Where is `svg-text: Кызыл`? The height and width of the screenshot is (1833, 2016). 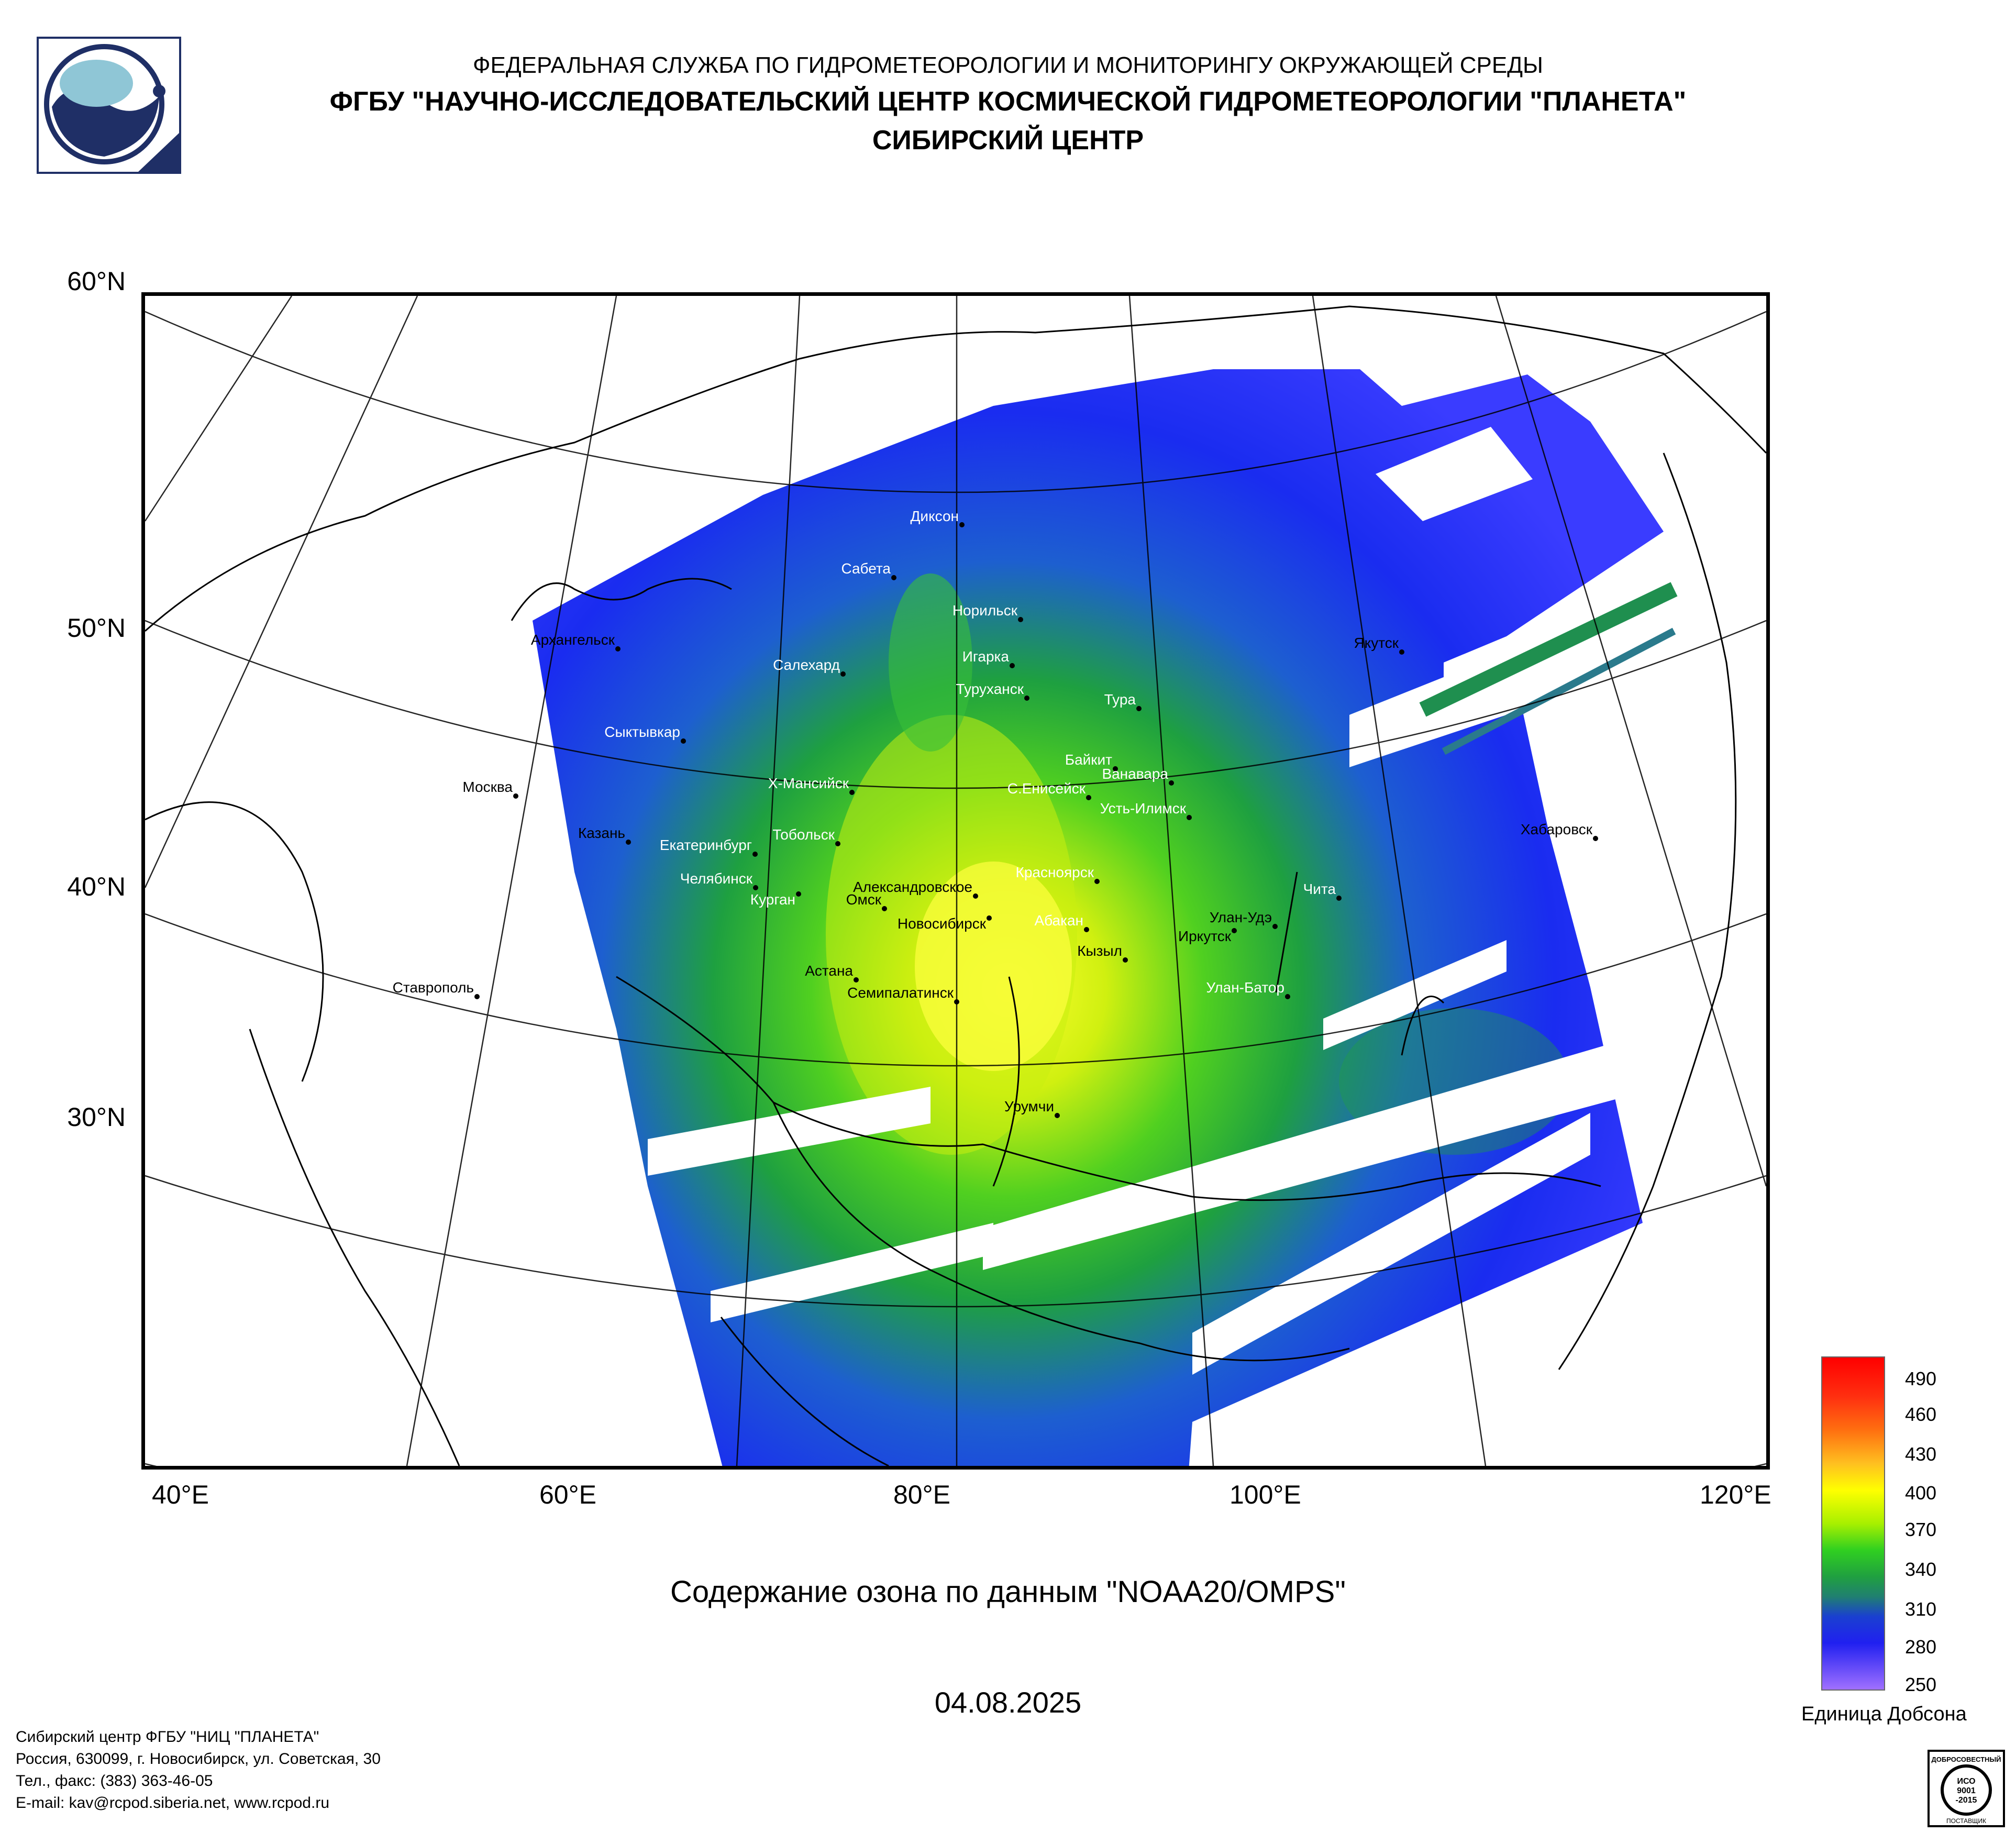
svg-text: Кызыл is located at coordinates (1100, 951).